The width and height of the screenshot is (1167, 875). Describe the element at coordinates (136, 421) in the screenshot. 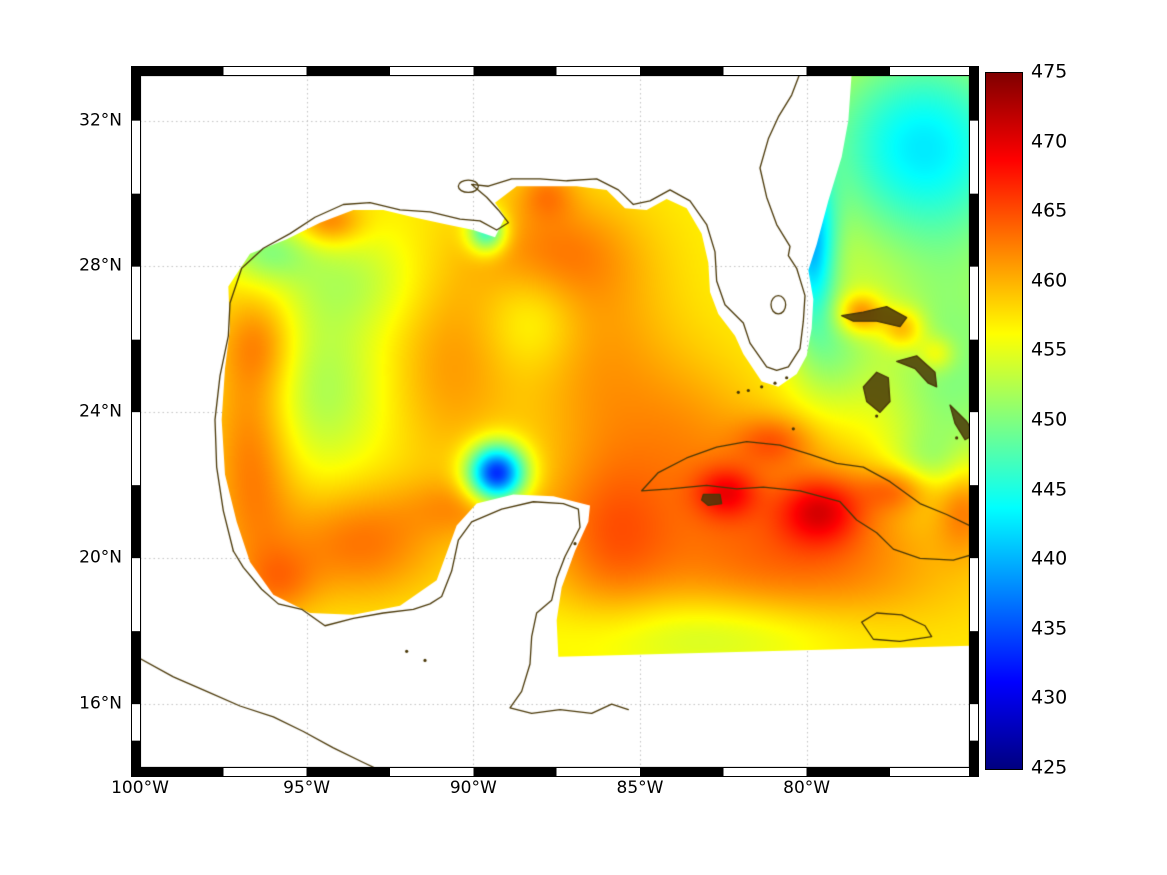

I see `frame-band-left` at that location.